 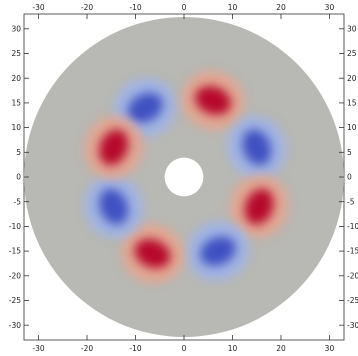 I want to click on y-tick-label-left: 5, so click(x=18, y=152).